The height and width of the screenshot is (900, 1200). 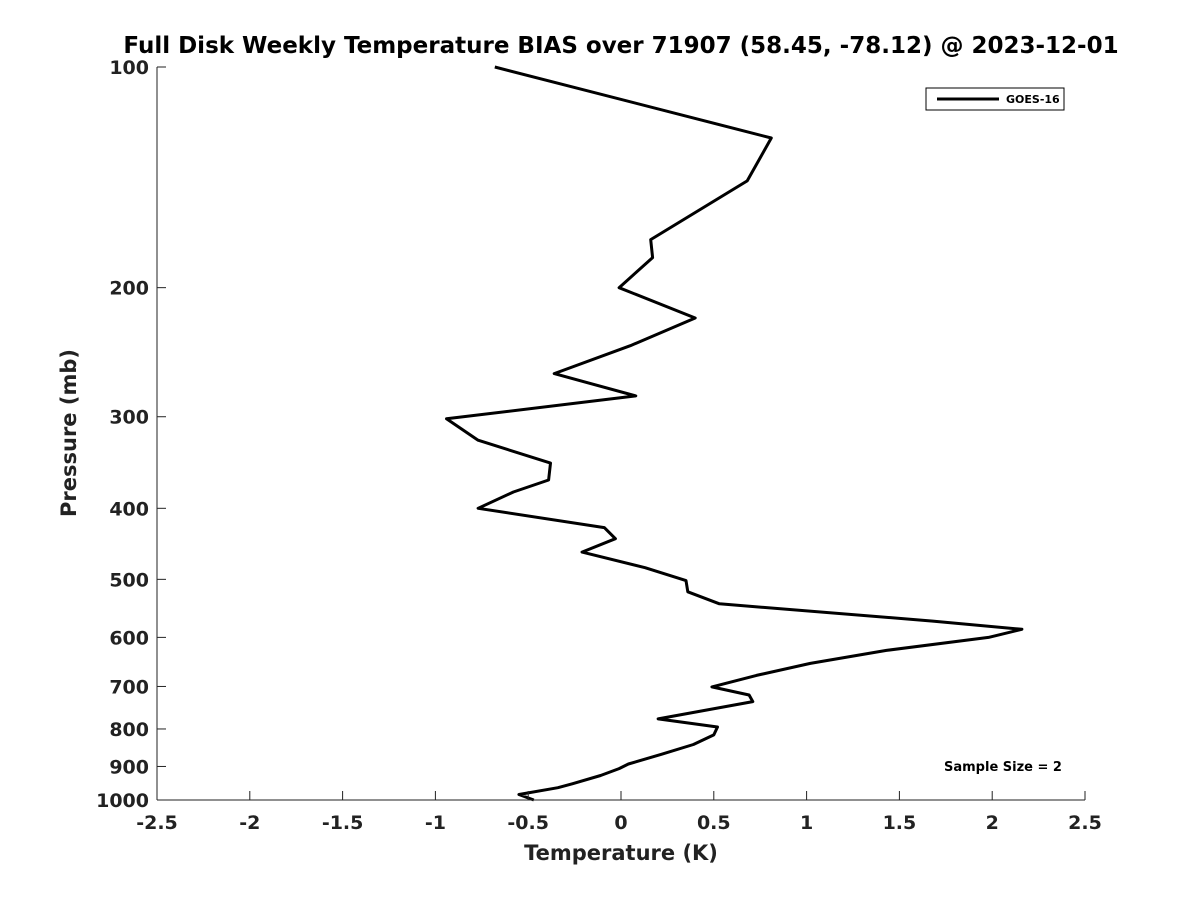 I want to click on x-tick-label: -1, so click(x=435, y=823).